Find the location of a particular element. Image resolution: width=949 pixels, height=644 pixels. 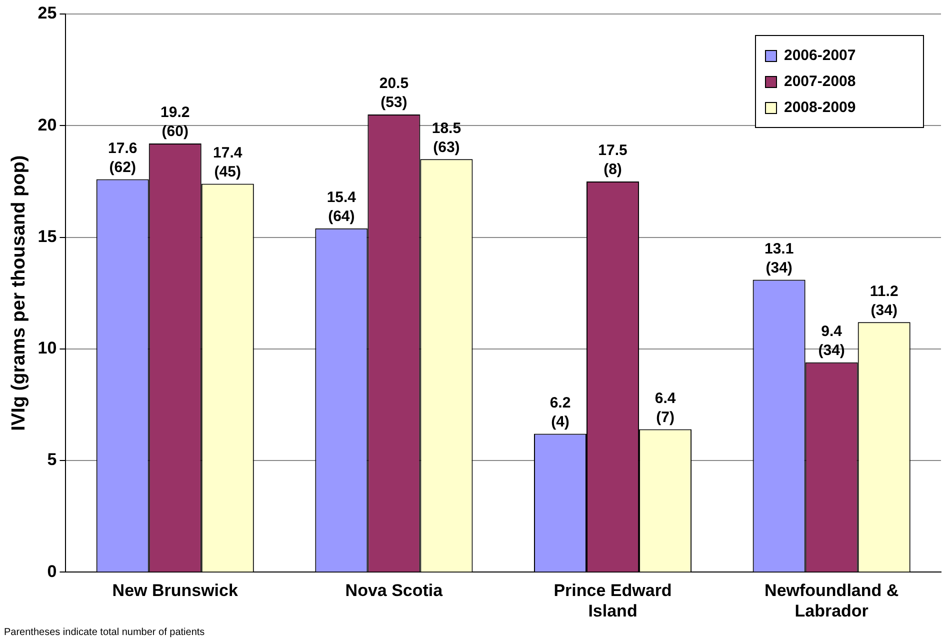

x-tick-label: New Brunswick is located at coordinates (175, 590).